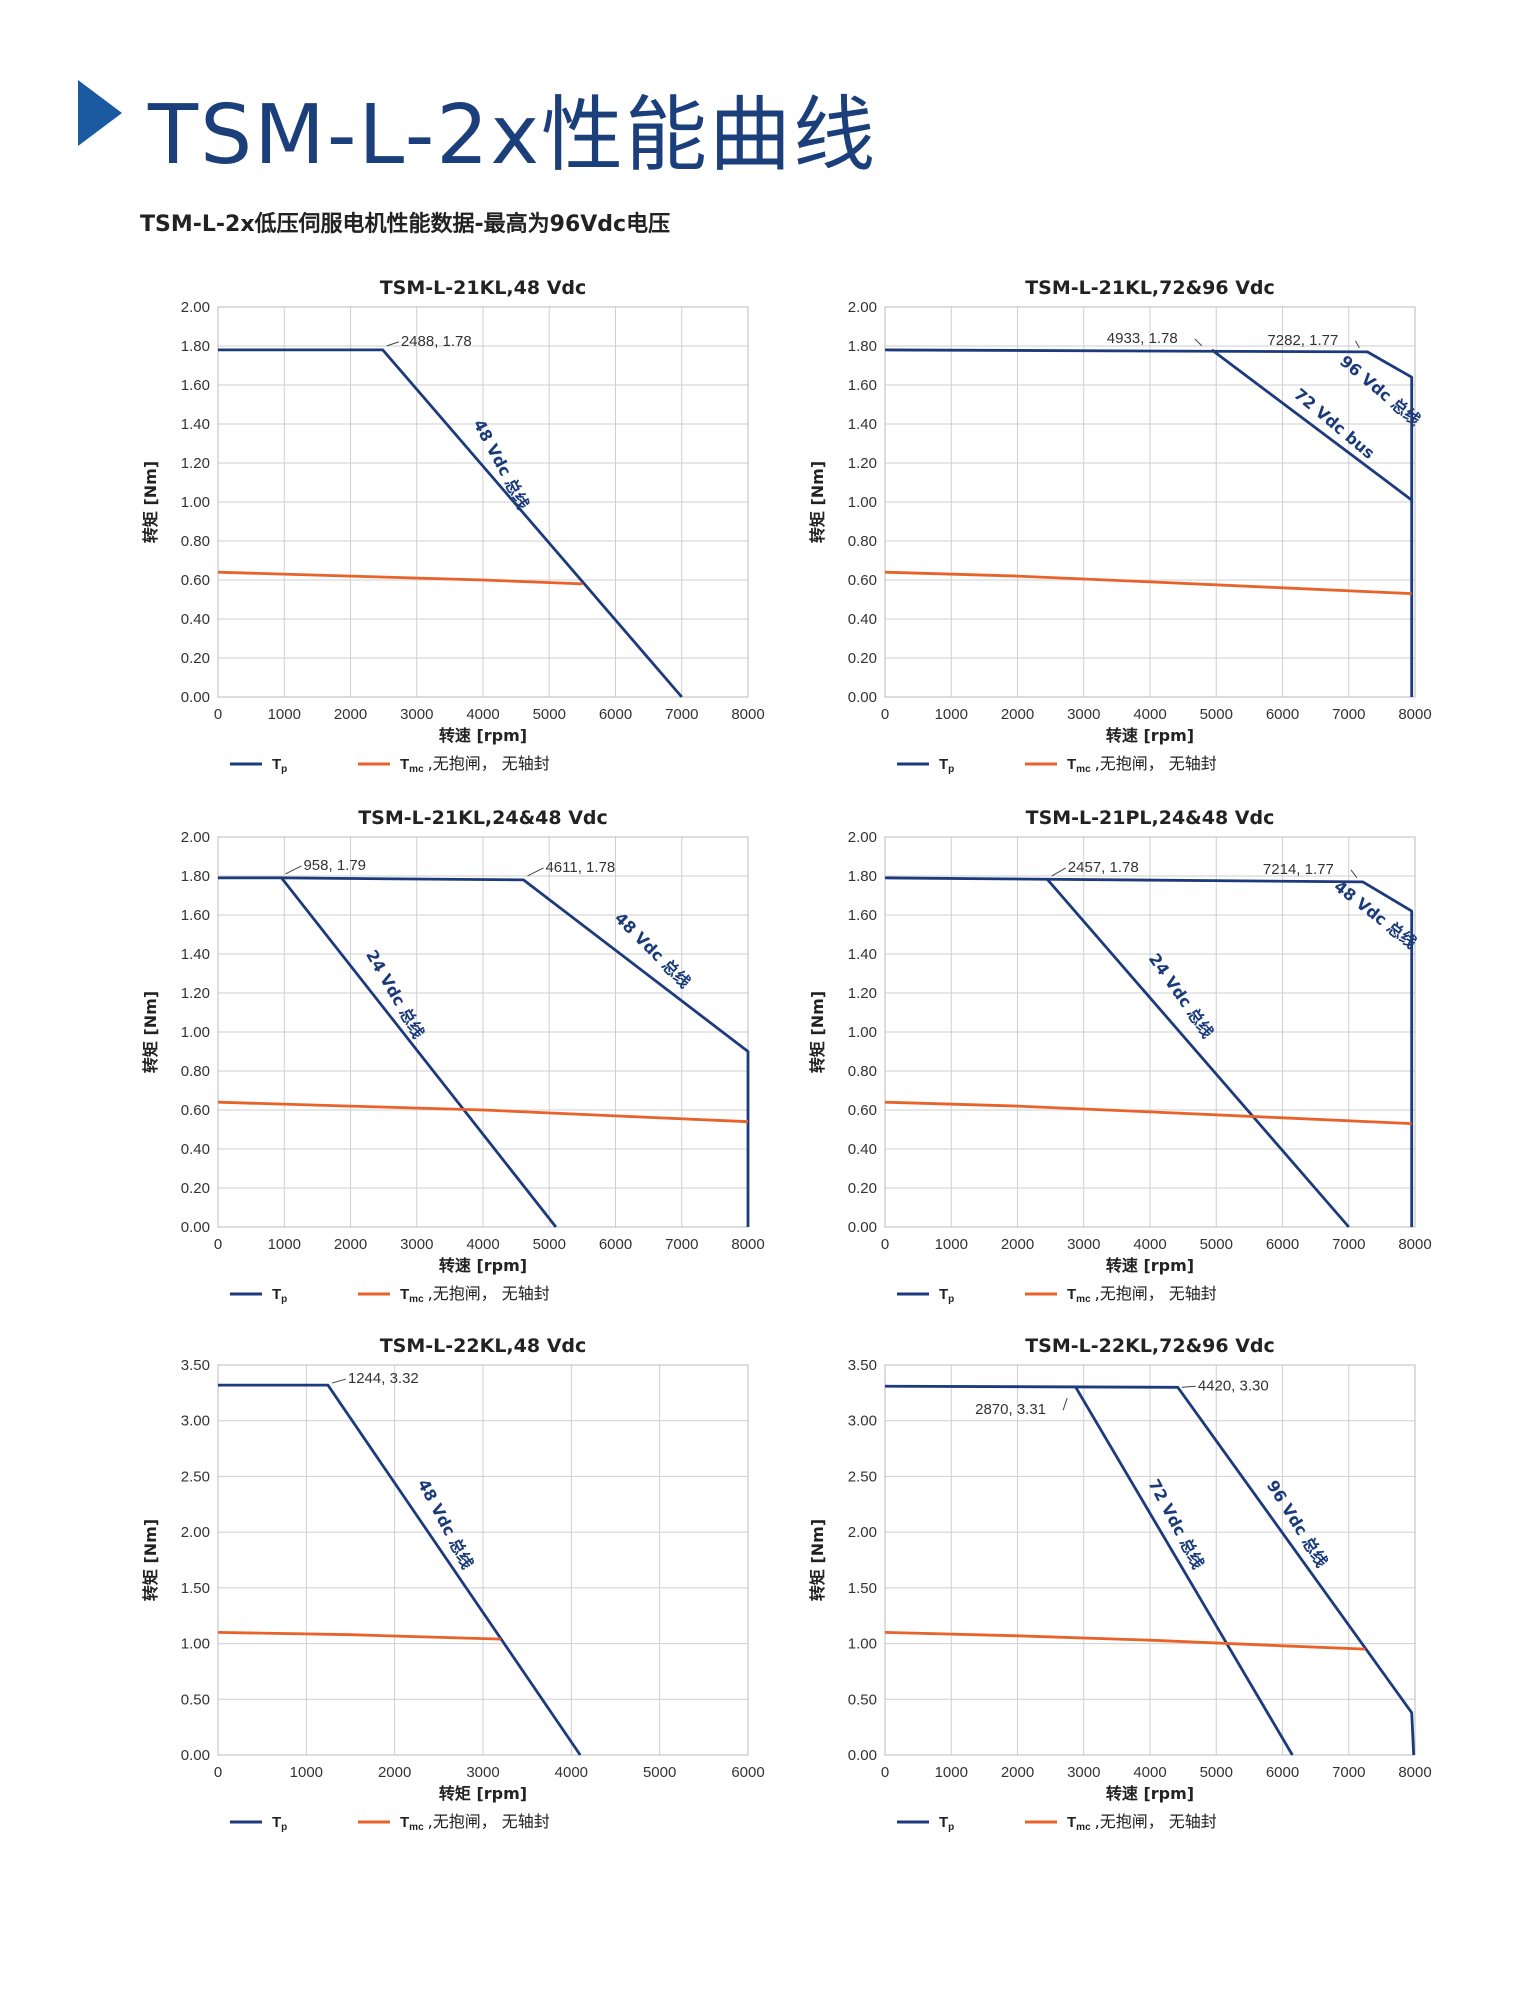 The height and width of the screenshot is (2000, 1527). I want to click on y-tick-label: 2.50, so click(862, 1476).